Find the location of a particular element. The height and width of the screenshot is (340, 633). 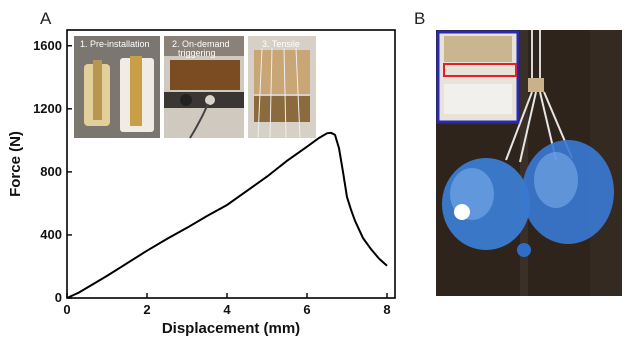

inset-2-wire is located at coordinates (199, 121).